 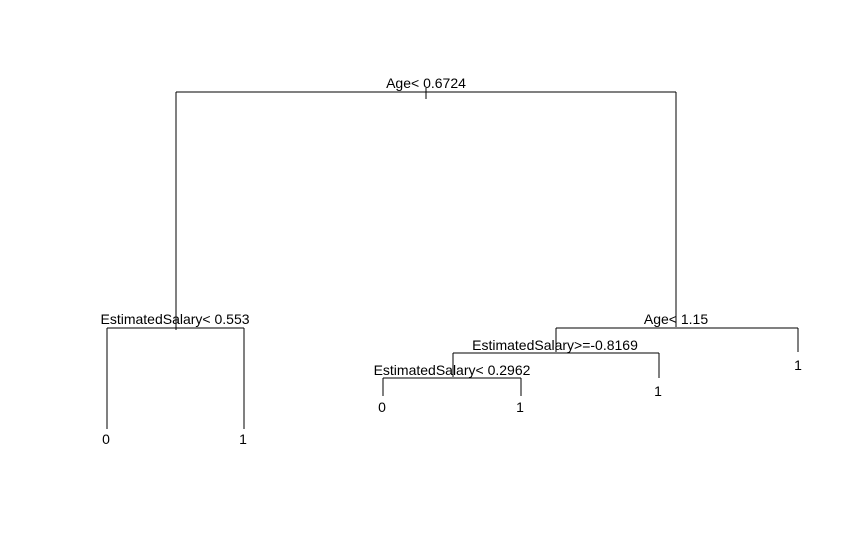 What do you see at coordinates (452, 370) in the screenshot?
I see `right-left-left-split-label: EstimatedSalary< 0.2962` at bounding box center [452, 370].